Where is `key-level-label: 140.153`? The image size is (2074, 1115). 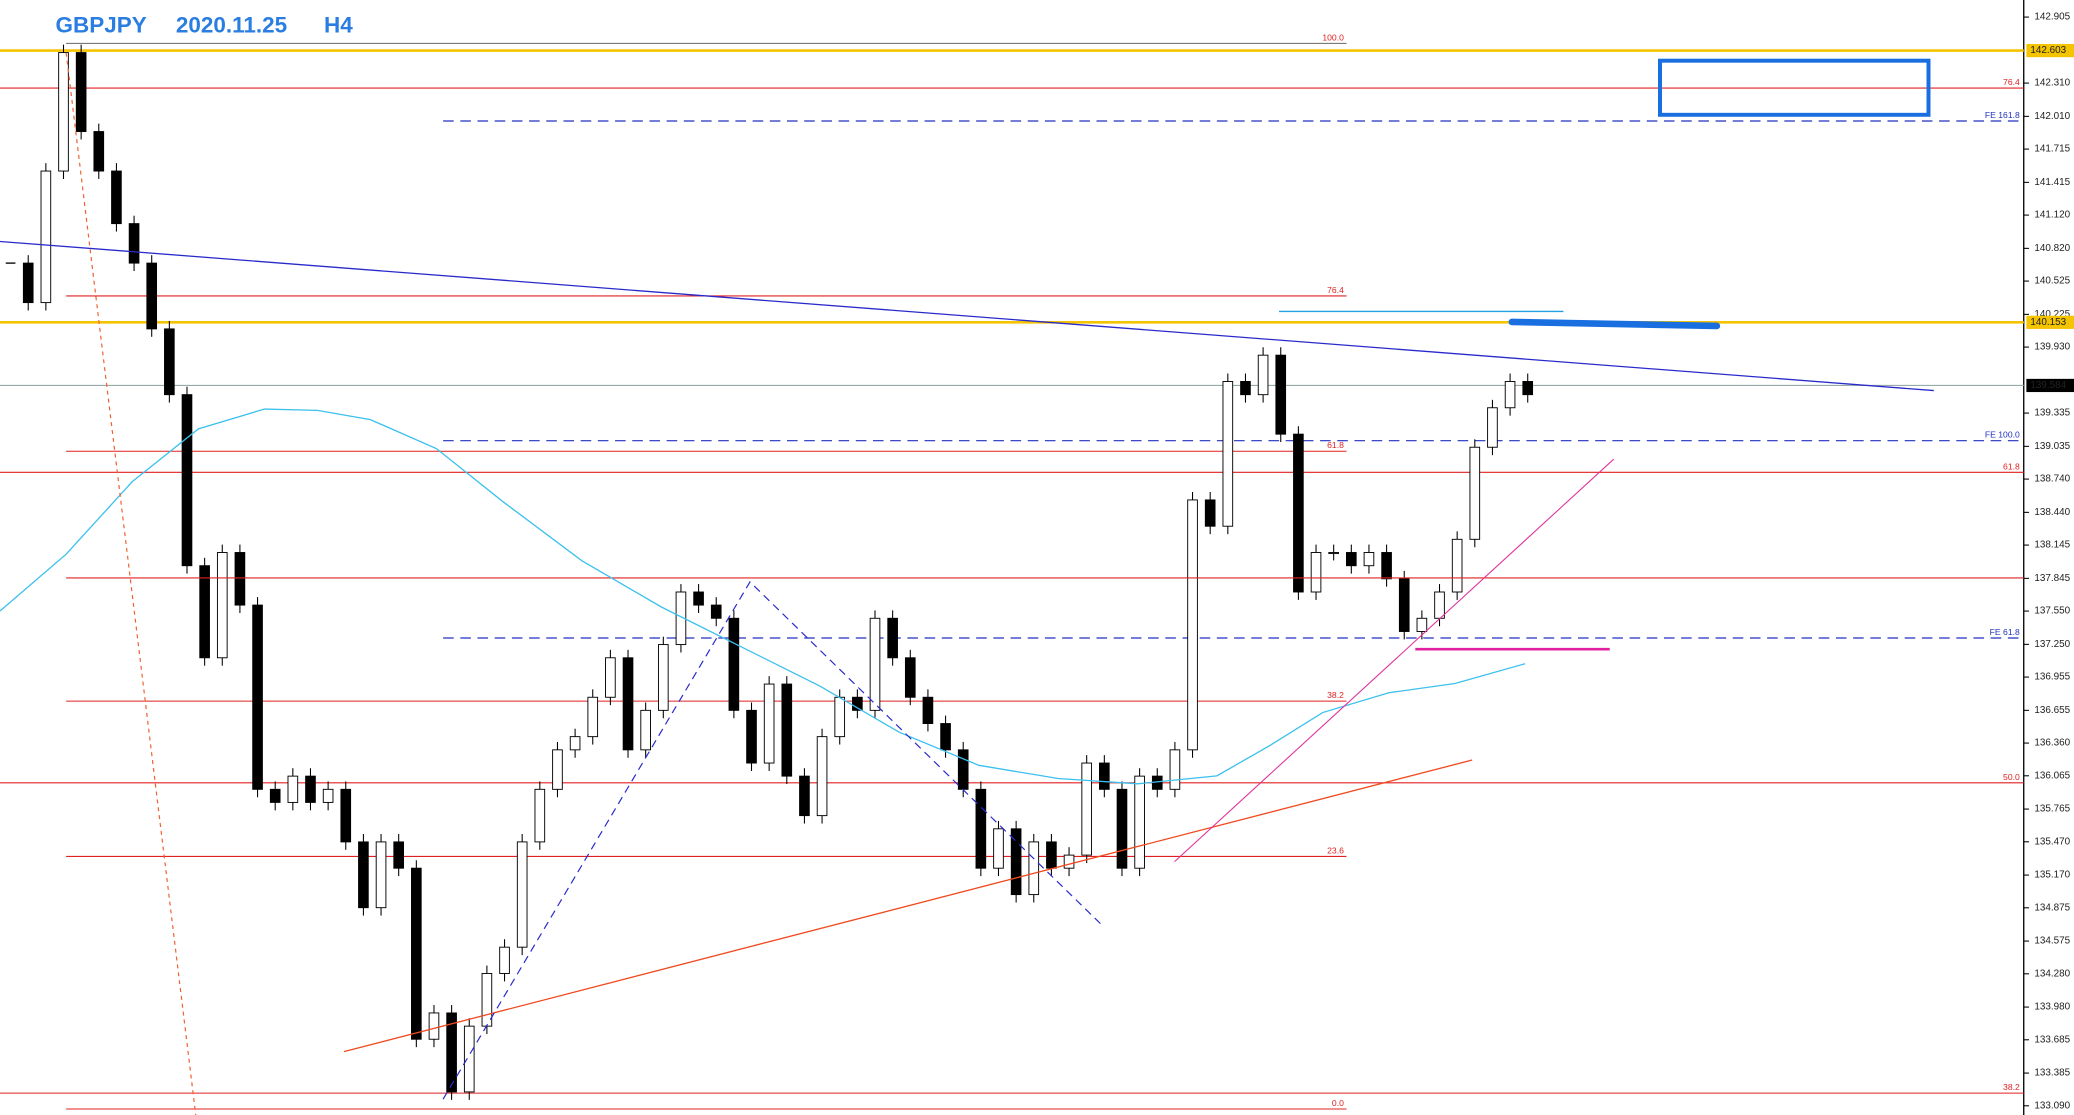
key-level-label: 140.153 is located at coordinates (2048, 322).